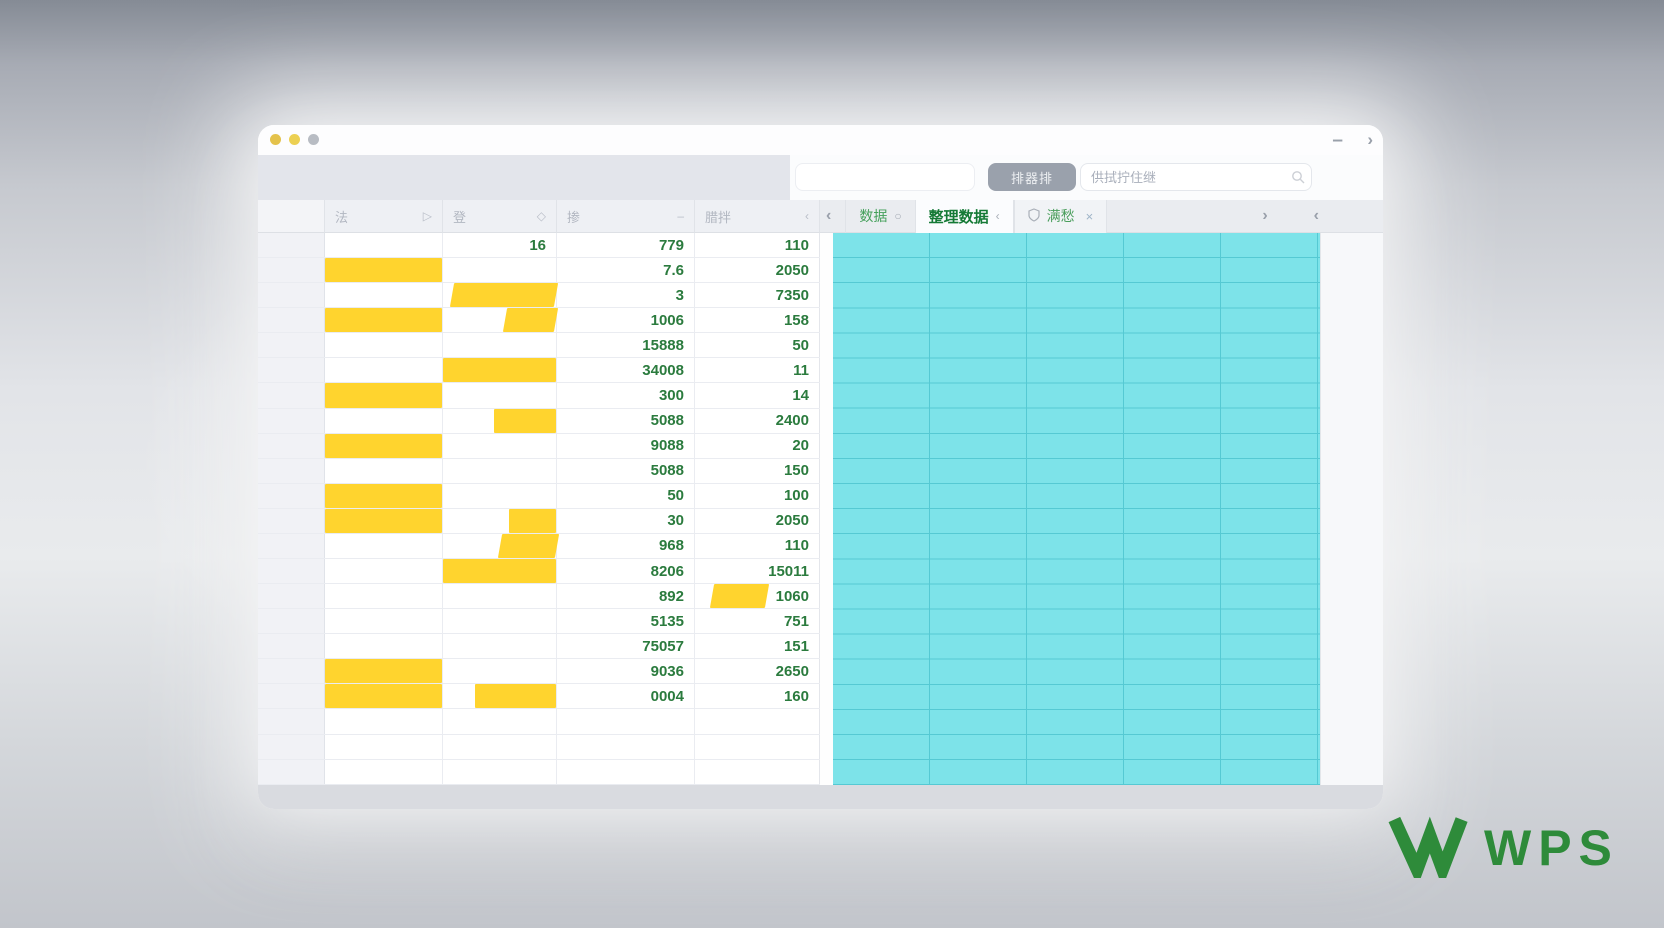 This screenshot has height=928, width=1664. Describe the element at coordinates (626, 646) in the screenshot. I see `data-cell: 75057` at that location.